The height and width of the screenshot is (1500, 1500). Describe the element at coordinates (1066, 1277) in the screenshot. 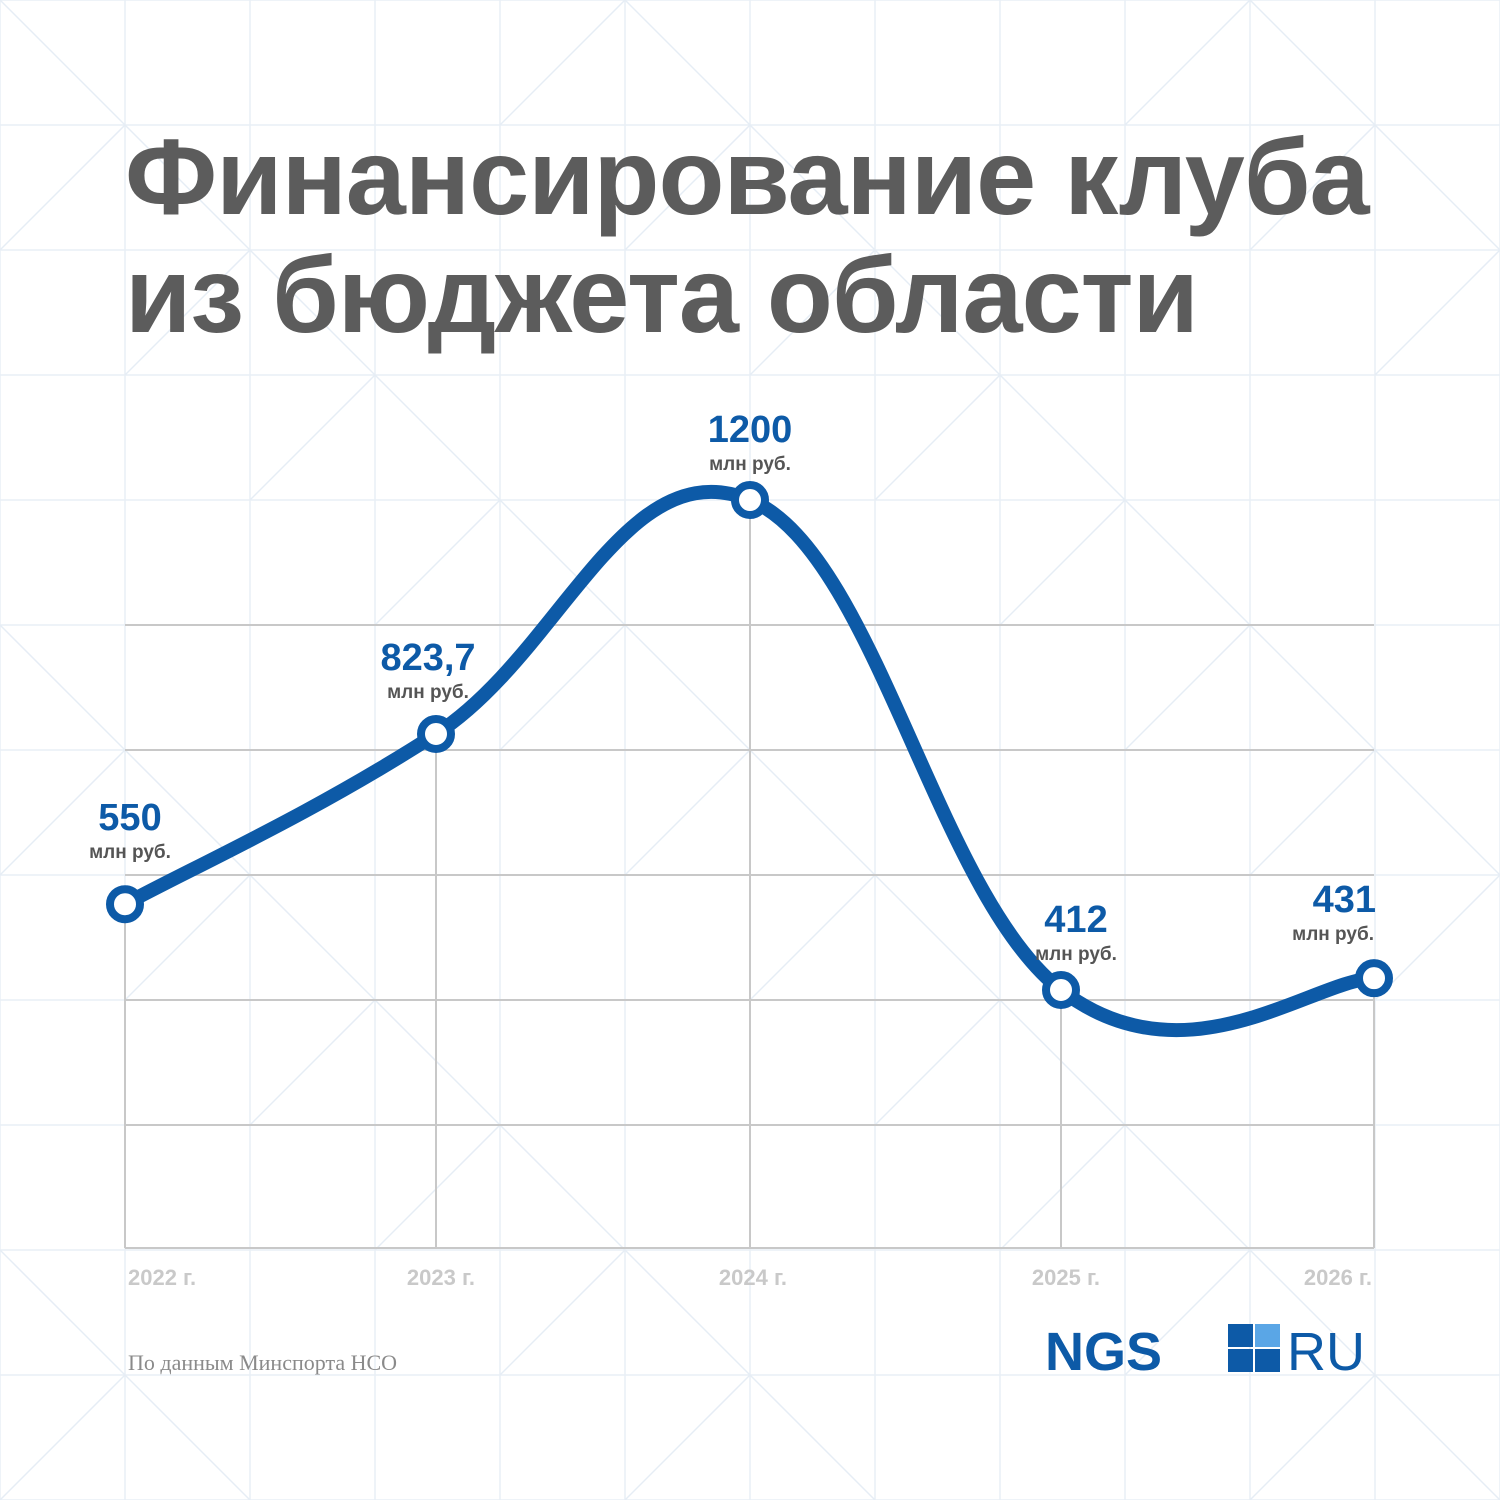

I see `x-tick-label: 2025 г.` at that location.